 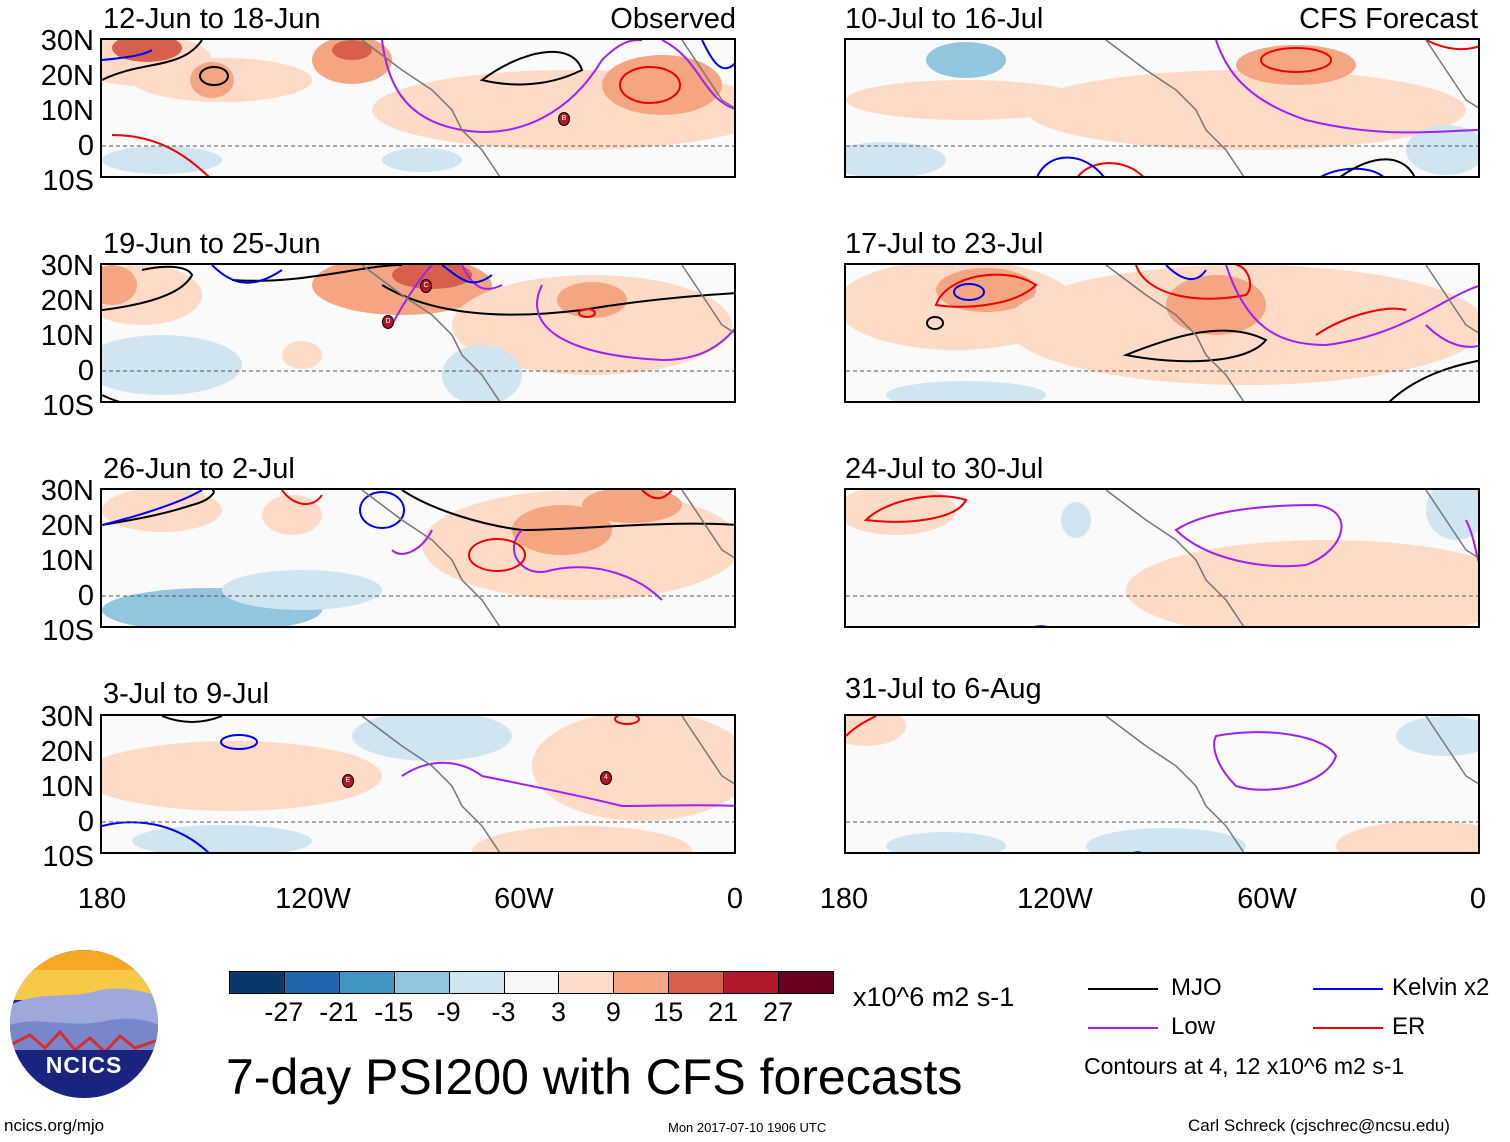 I want to click on storm-marker-4: 4, so click(x=606, y=778).